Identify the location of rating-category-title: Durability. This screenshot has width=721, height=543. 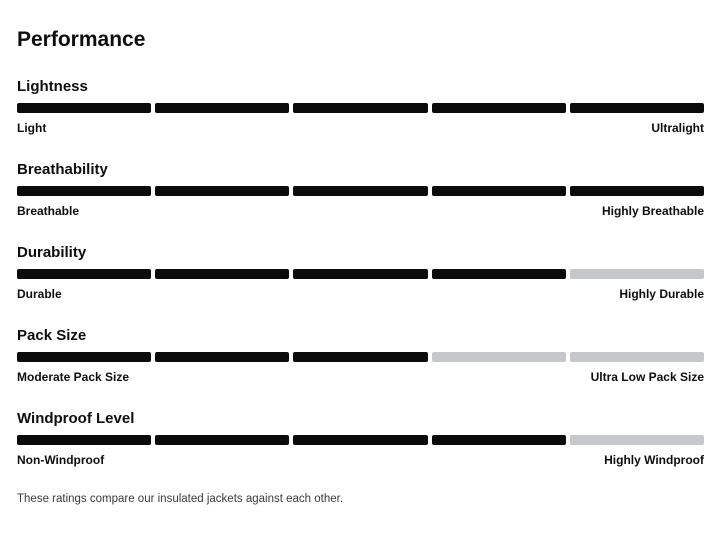
(52, 252).